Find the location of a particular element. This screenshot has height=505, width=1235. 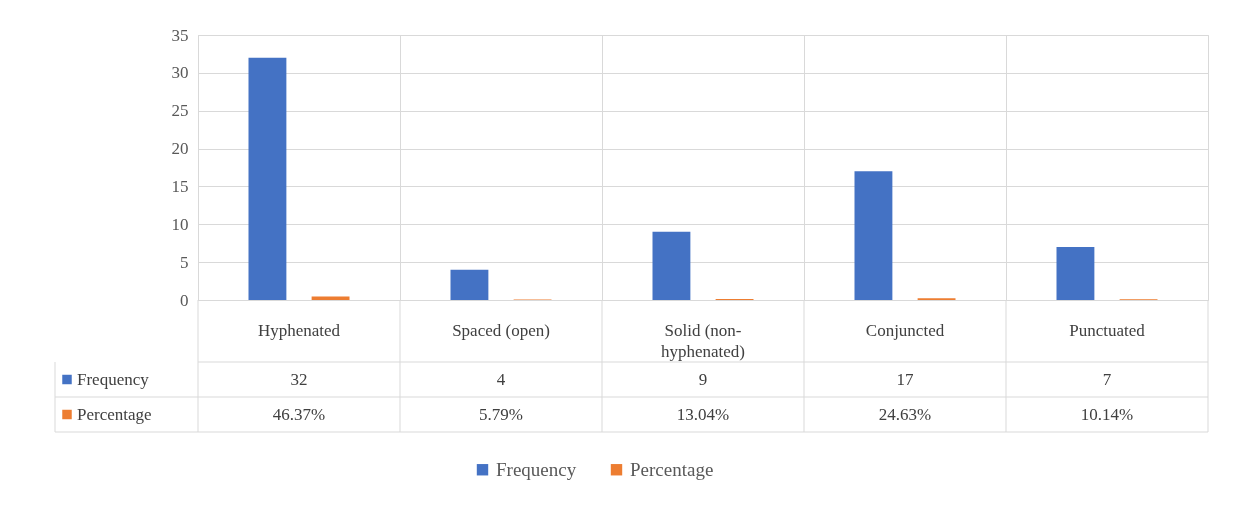

data-label: 24.63% is located at coordinates (905, 414).